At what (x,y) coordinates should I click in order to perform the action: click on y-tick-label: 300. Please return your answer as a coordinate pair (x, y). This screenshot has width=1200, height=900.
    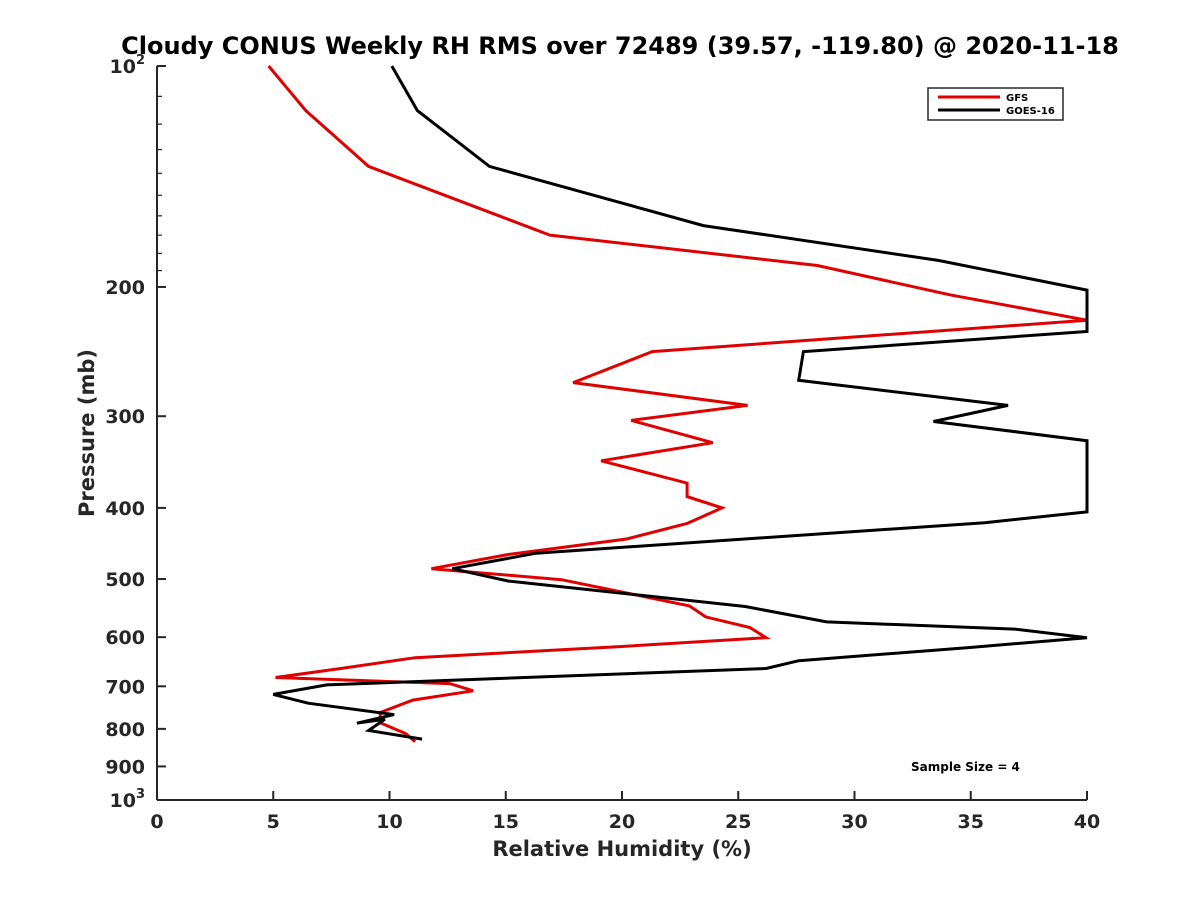
    Looking at the image, I should click on (125, 417).